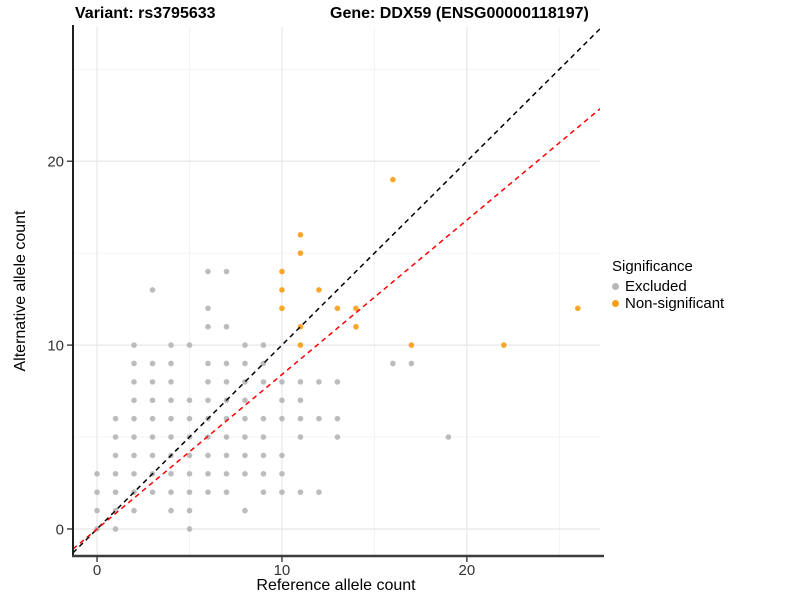 The height and width of the screenshot is (600, 800). I want to click on legend-item-non-significant: Non-significant, so click(668, 303).